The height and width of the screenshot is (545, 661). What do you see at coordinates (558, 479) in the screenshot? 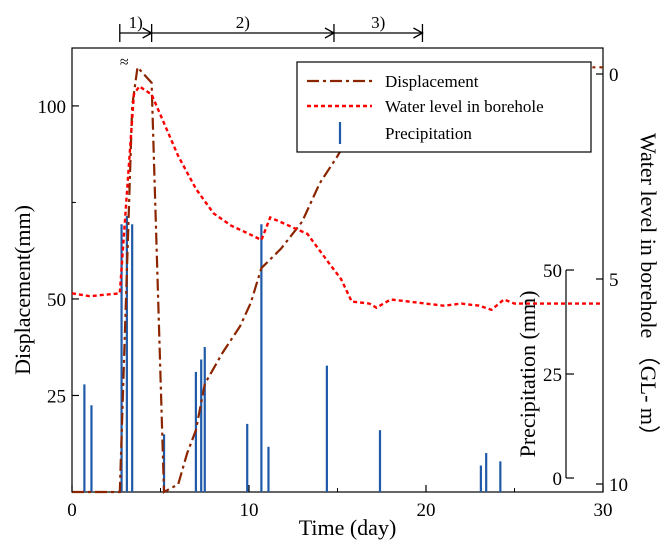
I see `y3-tick-label: 0` at bounding box center [558, 479].